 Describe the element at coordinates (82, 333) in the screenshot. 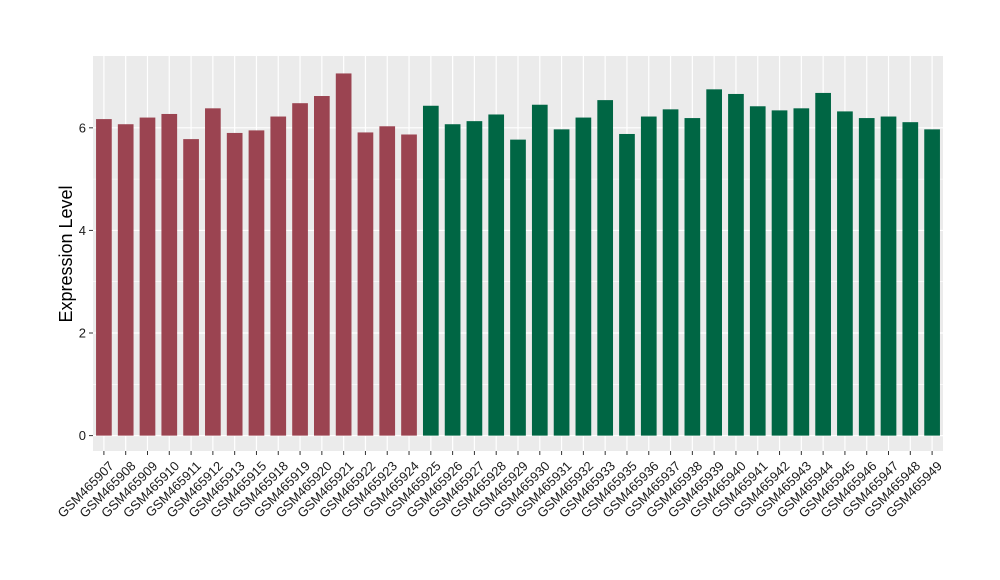

I see `y-tick-label: 2` at that location.